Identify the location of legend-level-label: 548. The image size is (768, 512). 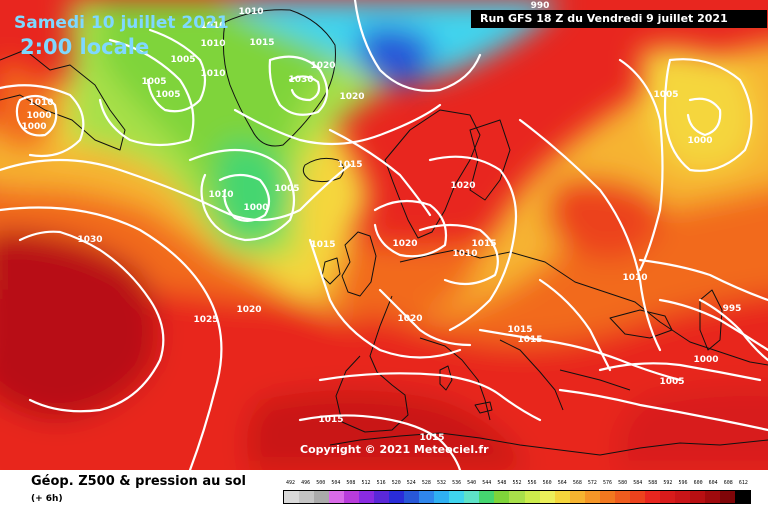
(502, 483).